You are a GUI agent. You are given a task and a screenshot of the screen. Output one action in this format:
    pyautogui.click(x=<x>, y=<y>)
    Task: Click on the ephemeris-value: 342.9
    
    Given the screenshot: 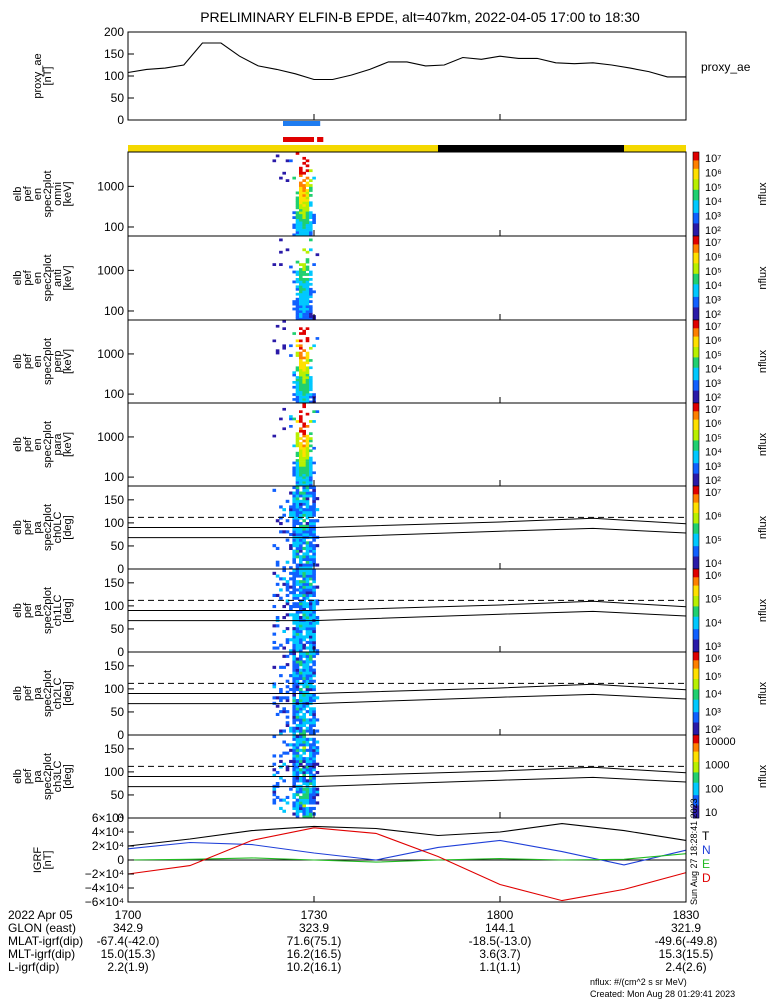 What is the action you would take?
    pyautogui.click(x=128, y=928)
    